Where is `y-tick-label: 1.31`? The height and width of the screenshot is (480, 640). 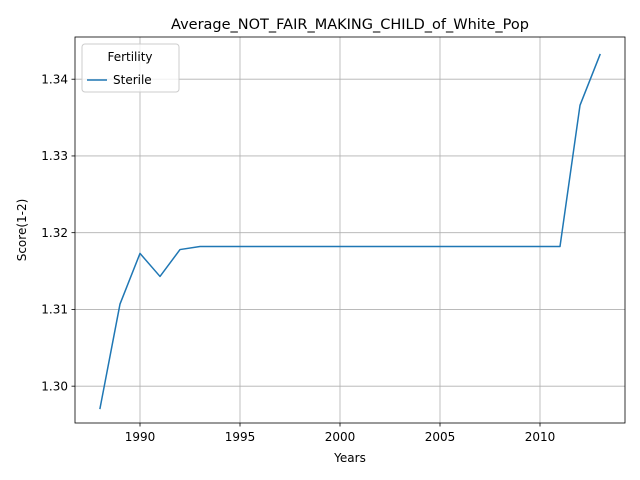
y-tick-label: 1.31 is located at coordinates (54, 310).